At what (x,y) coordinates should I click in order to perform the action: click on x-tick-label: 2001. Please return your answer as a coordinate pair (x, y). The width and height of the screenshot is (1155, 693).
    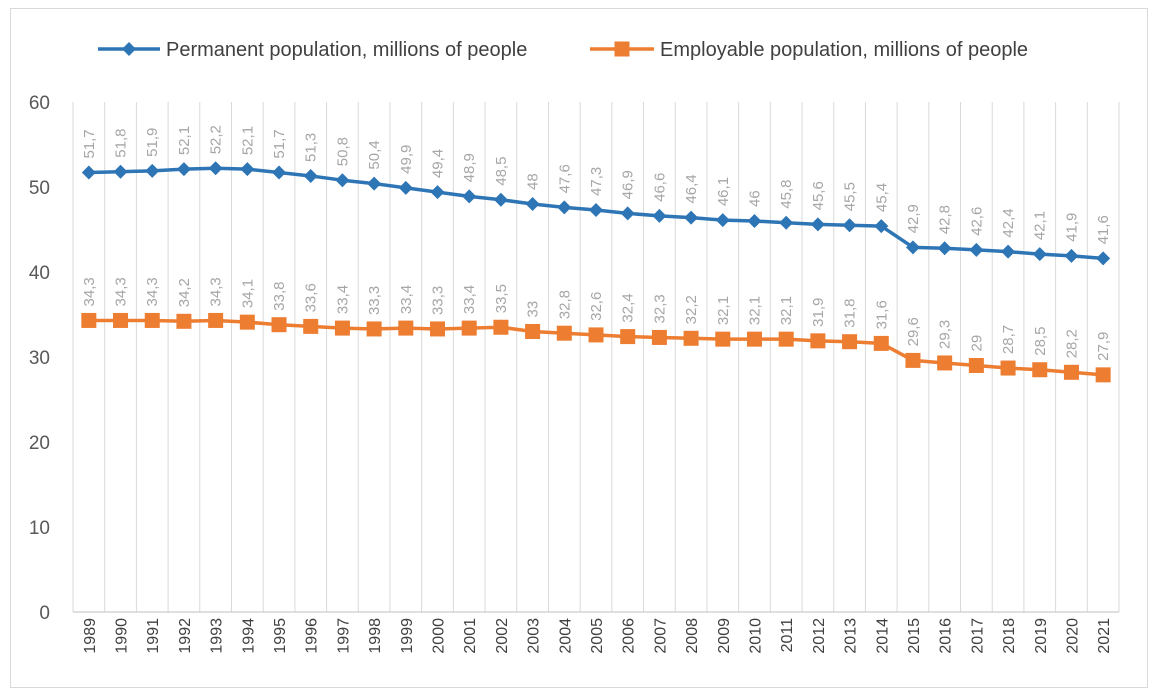
    Looking at the image, I should click on (470, 636).